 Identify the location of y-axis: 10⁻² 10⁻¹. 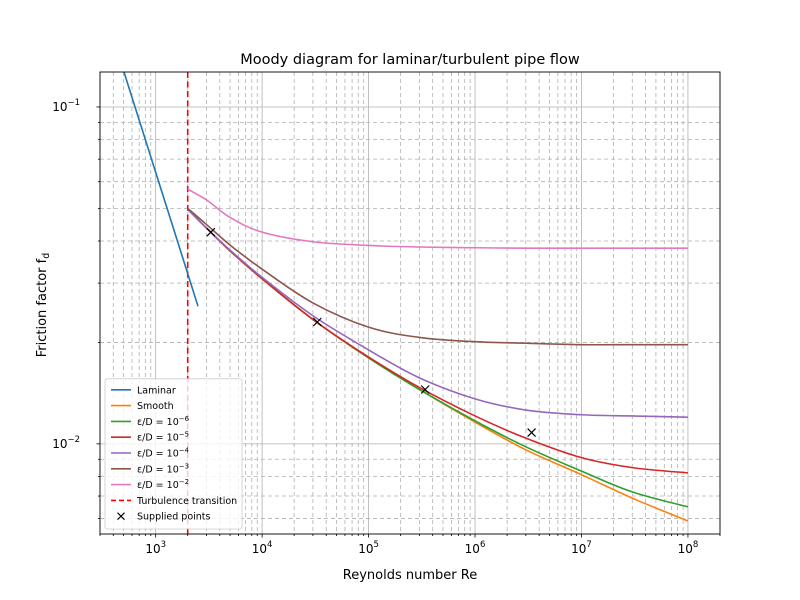
(76, 308).